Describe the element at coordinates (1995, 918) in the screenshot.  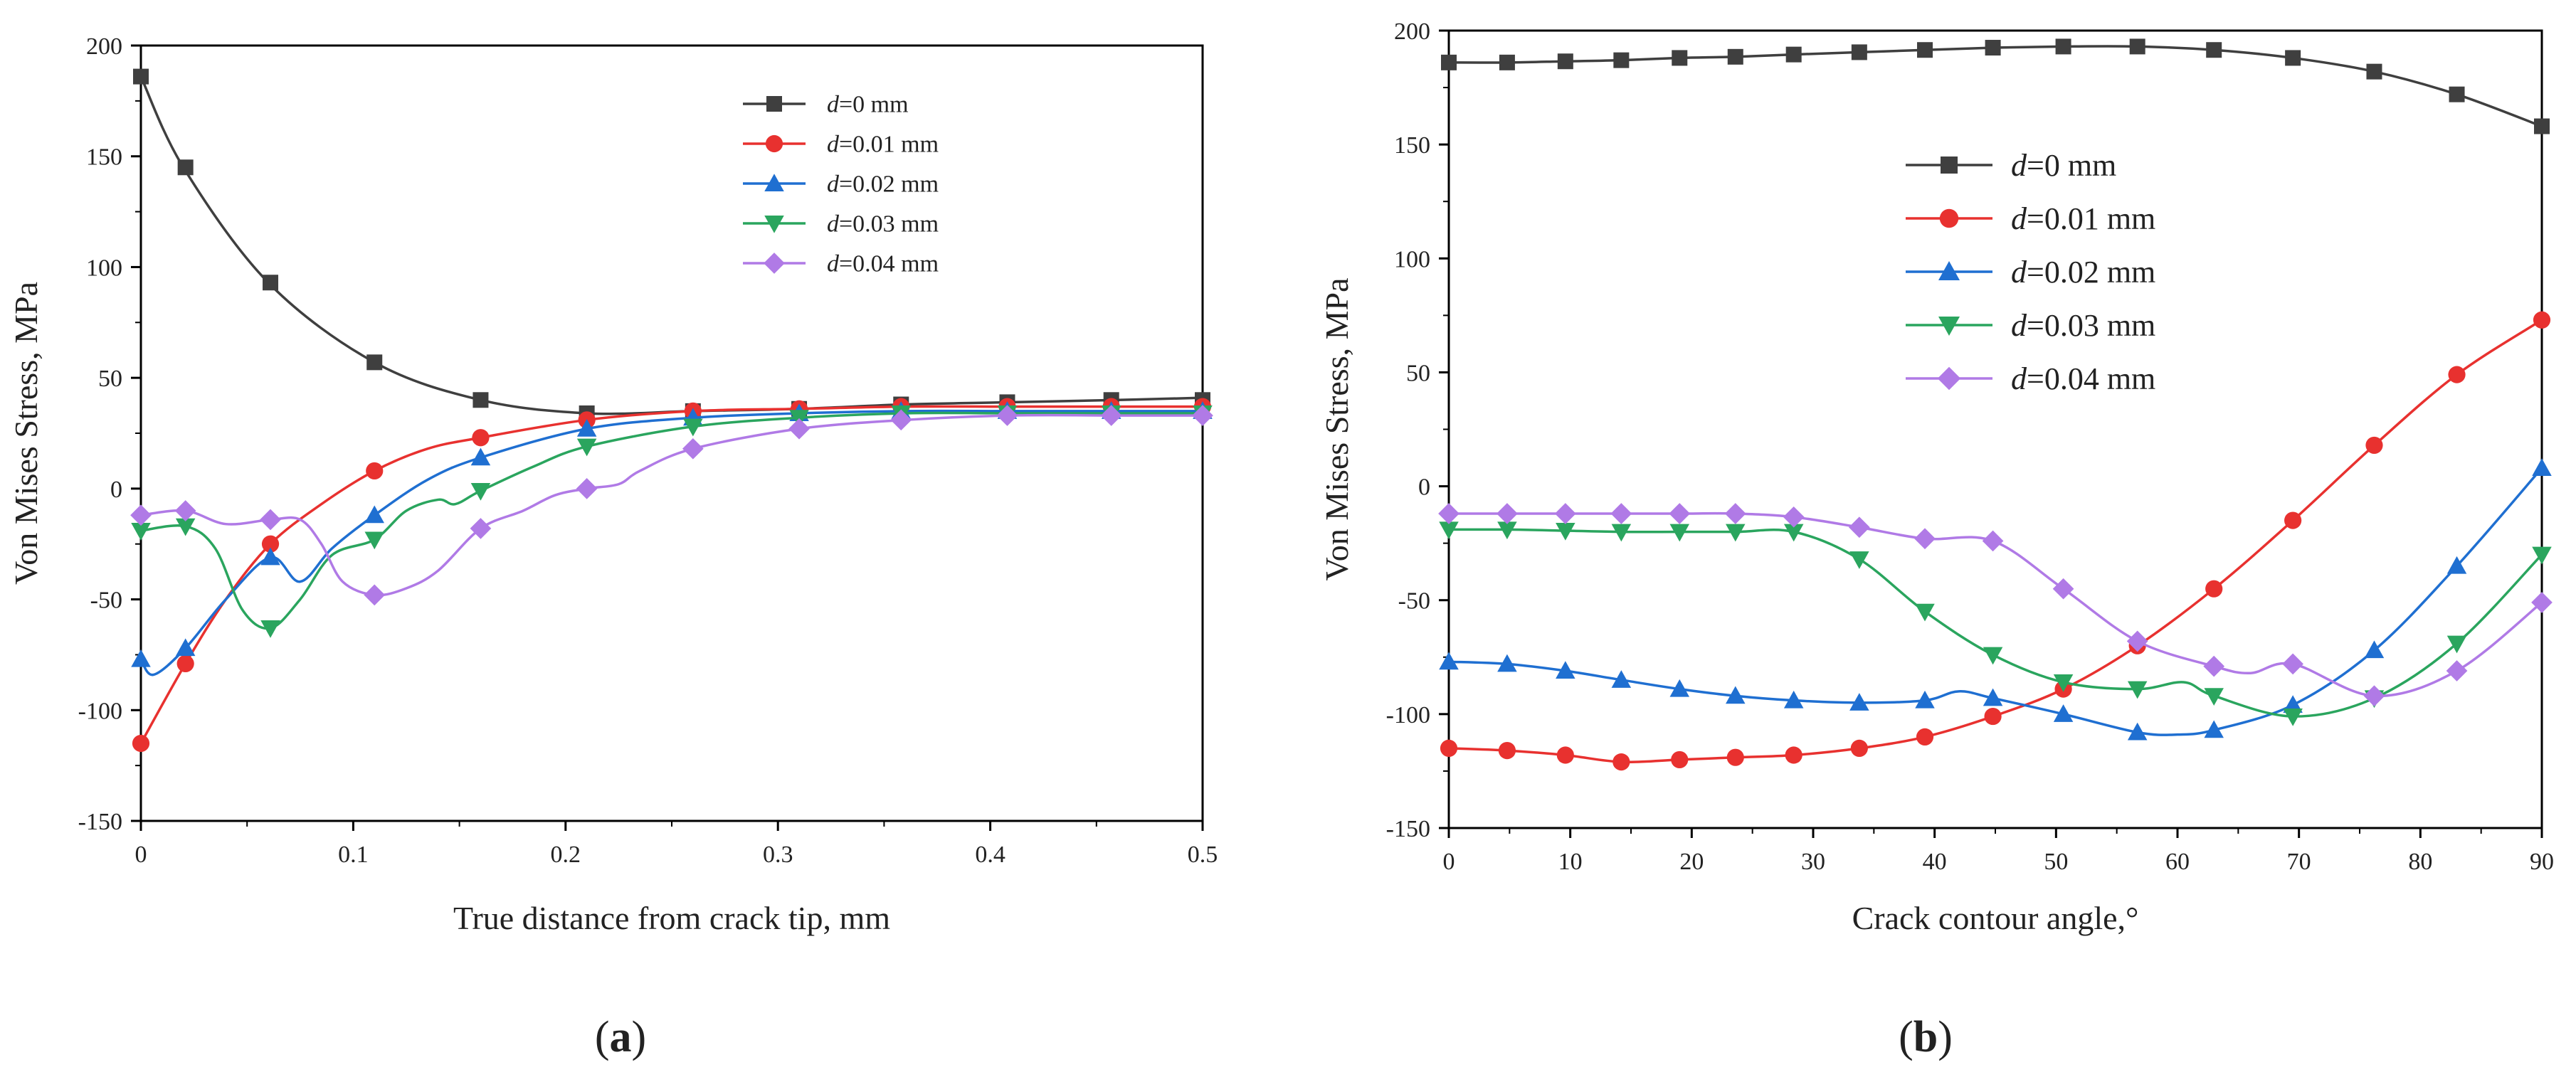
I see `x-axis-title: Crack contour angle,°` at that location.